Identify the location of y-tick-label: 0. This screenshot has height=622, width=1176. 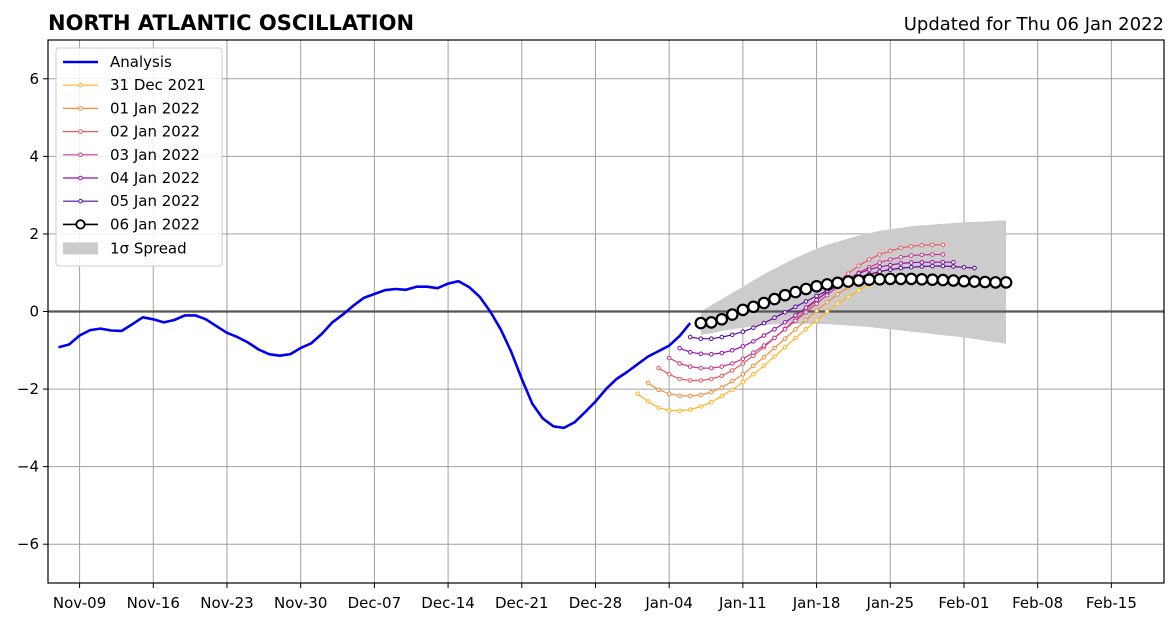
(34, 312).